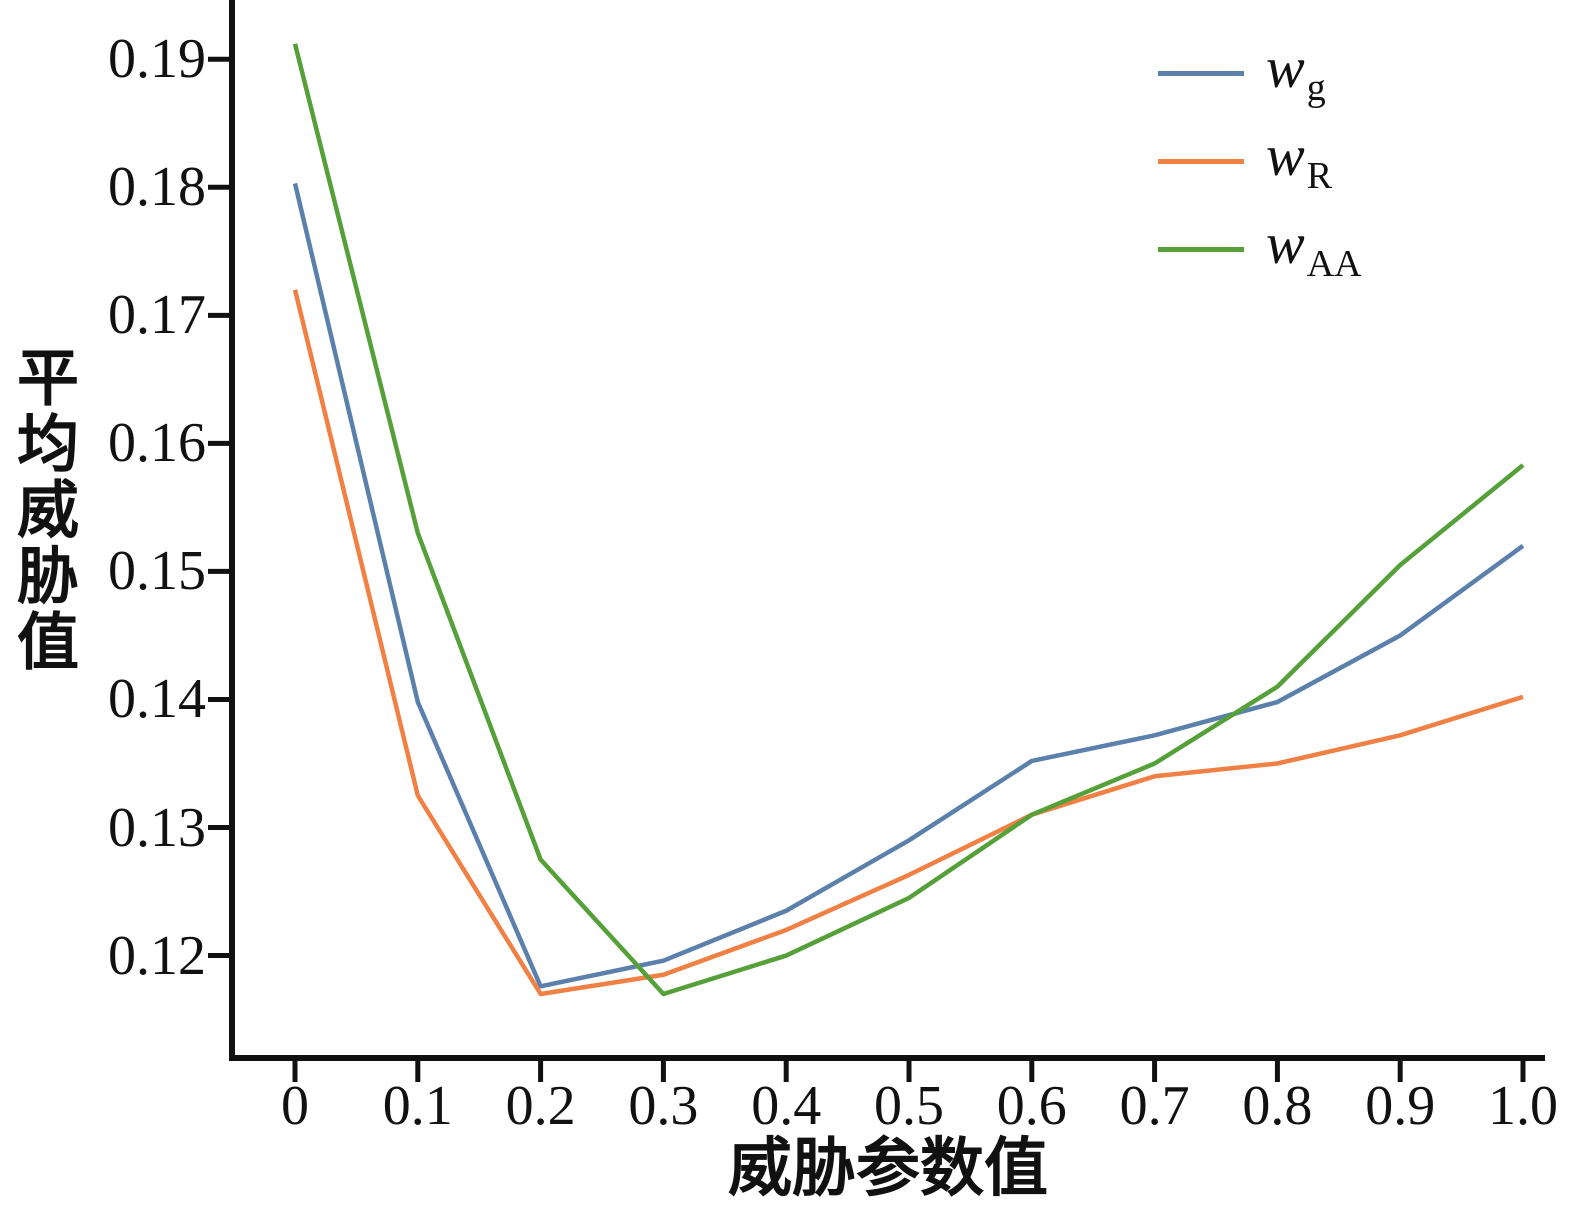  I want to click on legend-label: wAA, so click(1314, 248).